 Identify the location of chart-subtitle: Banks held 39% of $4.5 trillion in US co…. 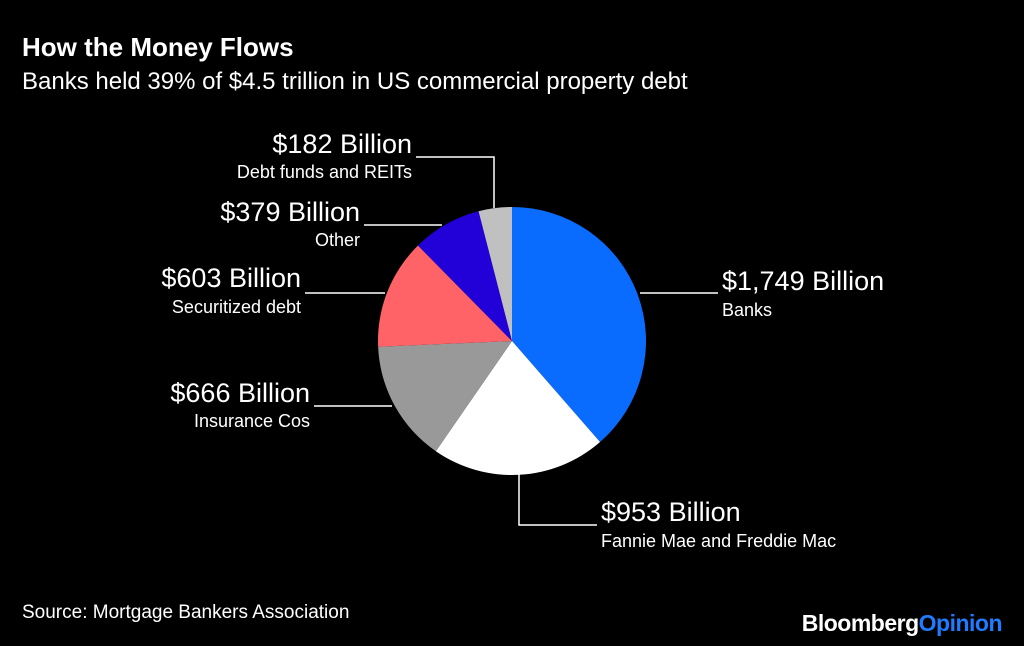
(355, 81).